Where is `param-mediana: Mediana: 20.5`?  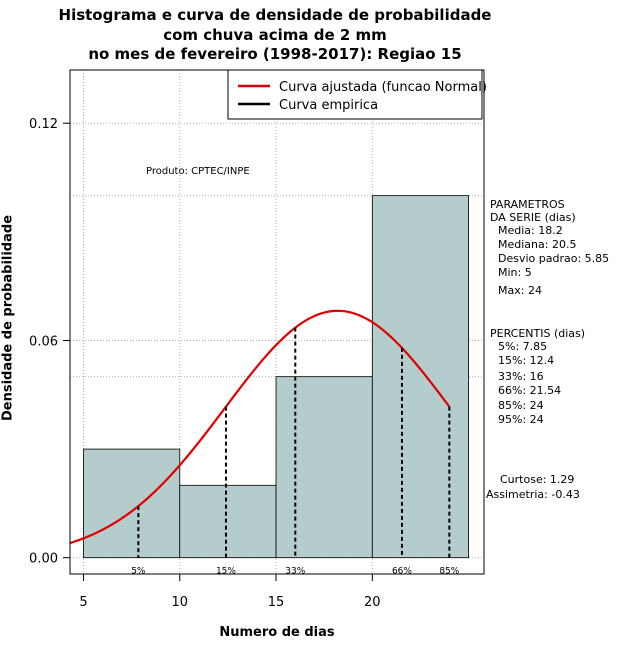
param-mediana: Mediana: 20.5 is located at coordinates (537, 244).